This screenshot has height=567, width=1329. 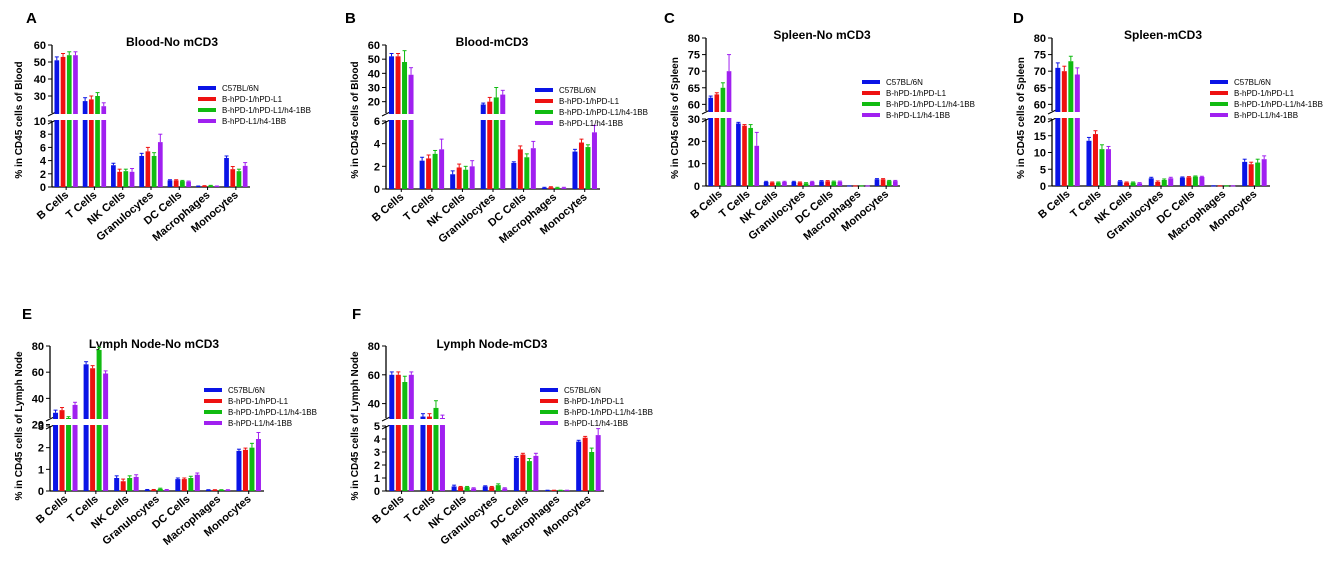 I want to click on panel-letter: E, so click(x=27, y=314).